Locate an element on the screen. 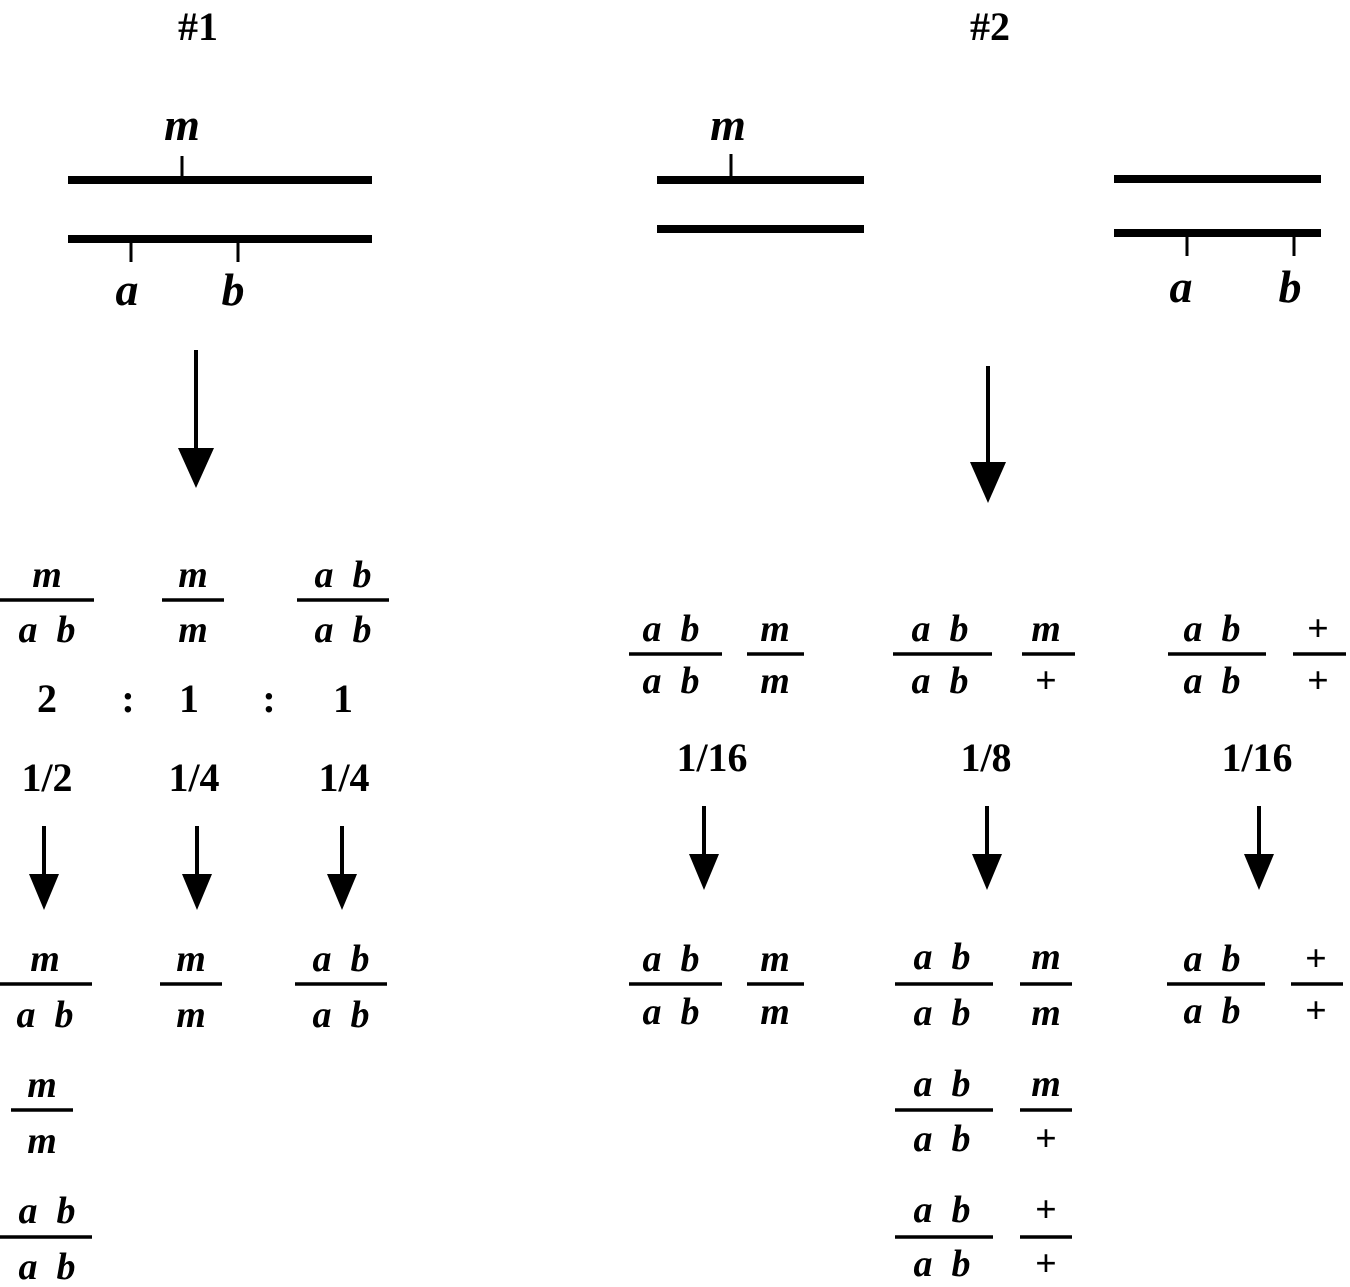 The height and width of the screenshot is (1287, 1350). offspring-genotype: m a b is located at coordinates (46, 987).